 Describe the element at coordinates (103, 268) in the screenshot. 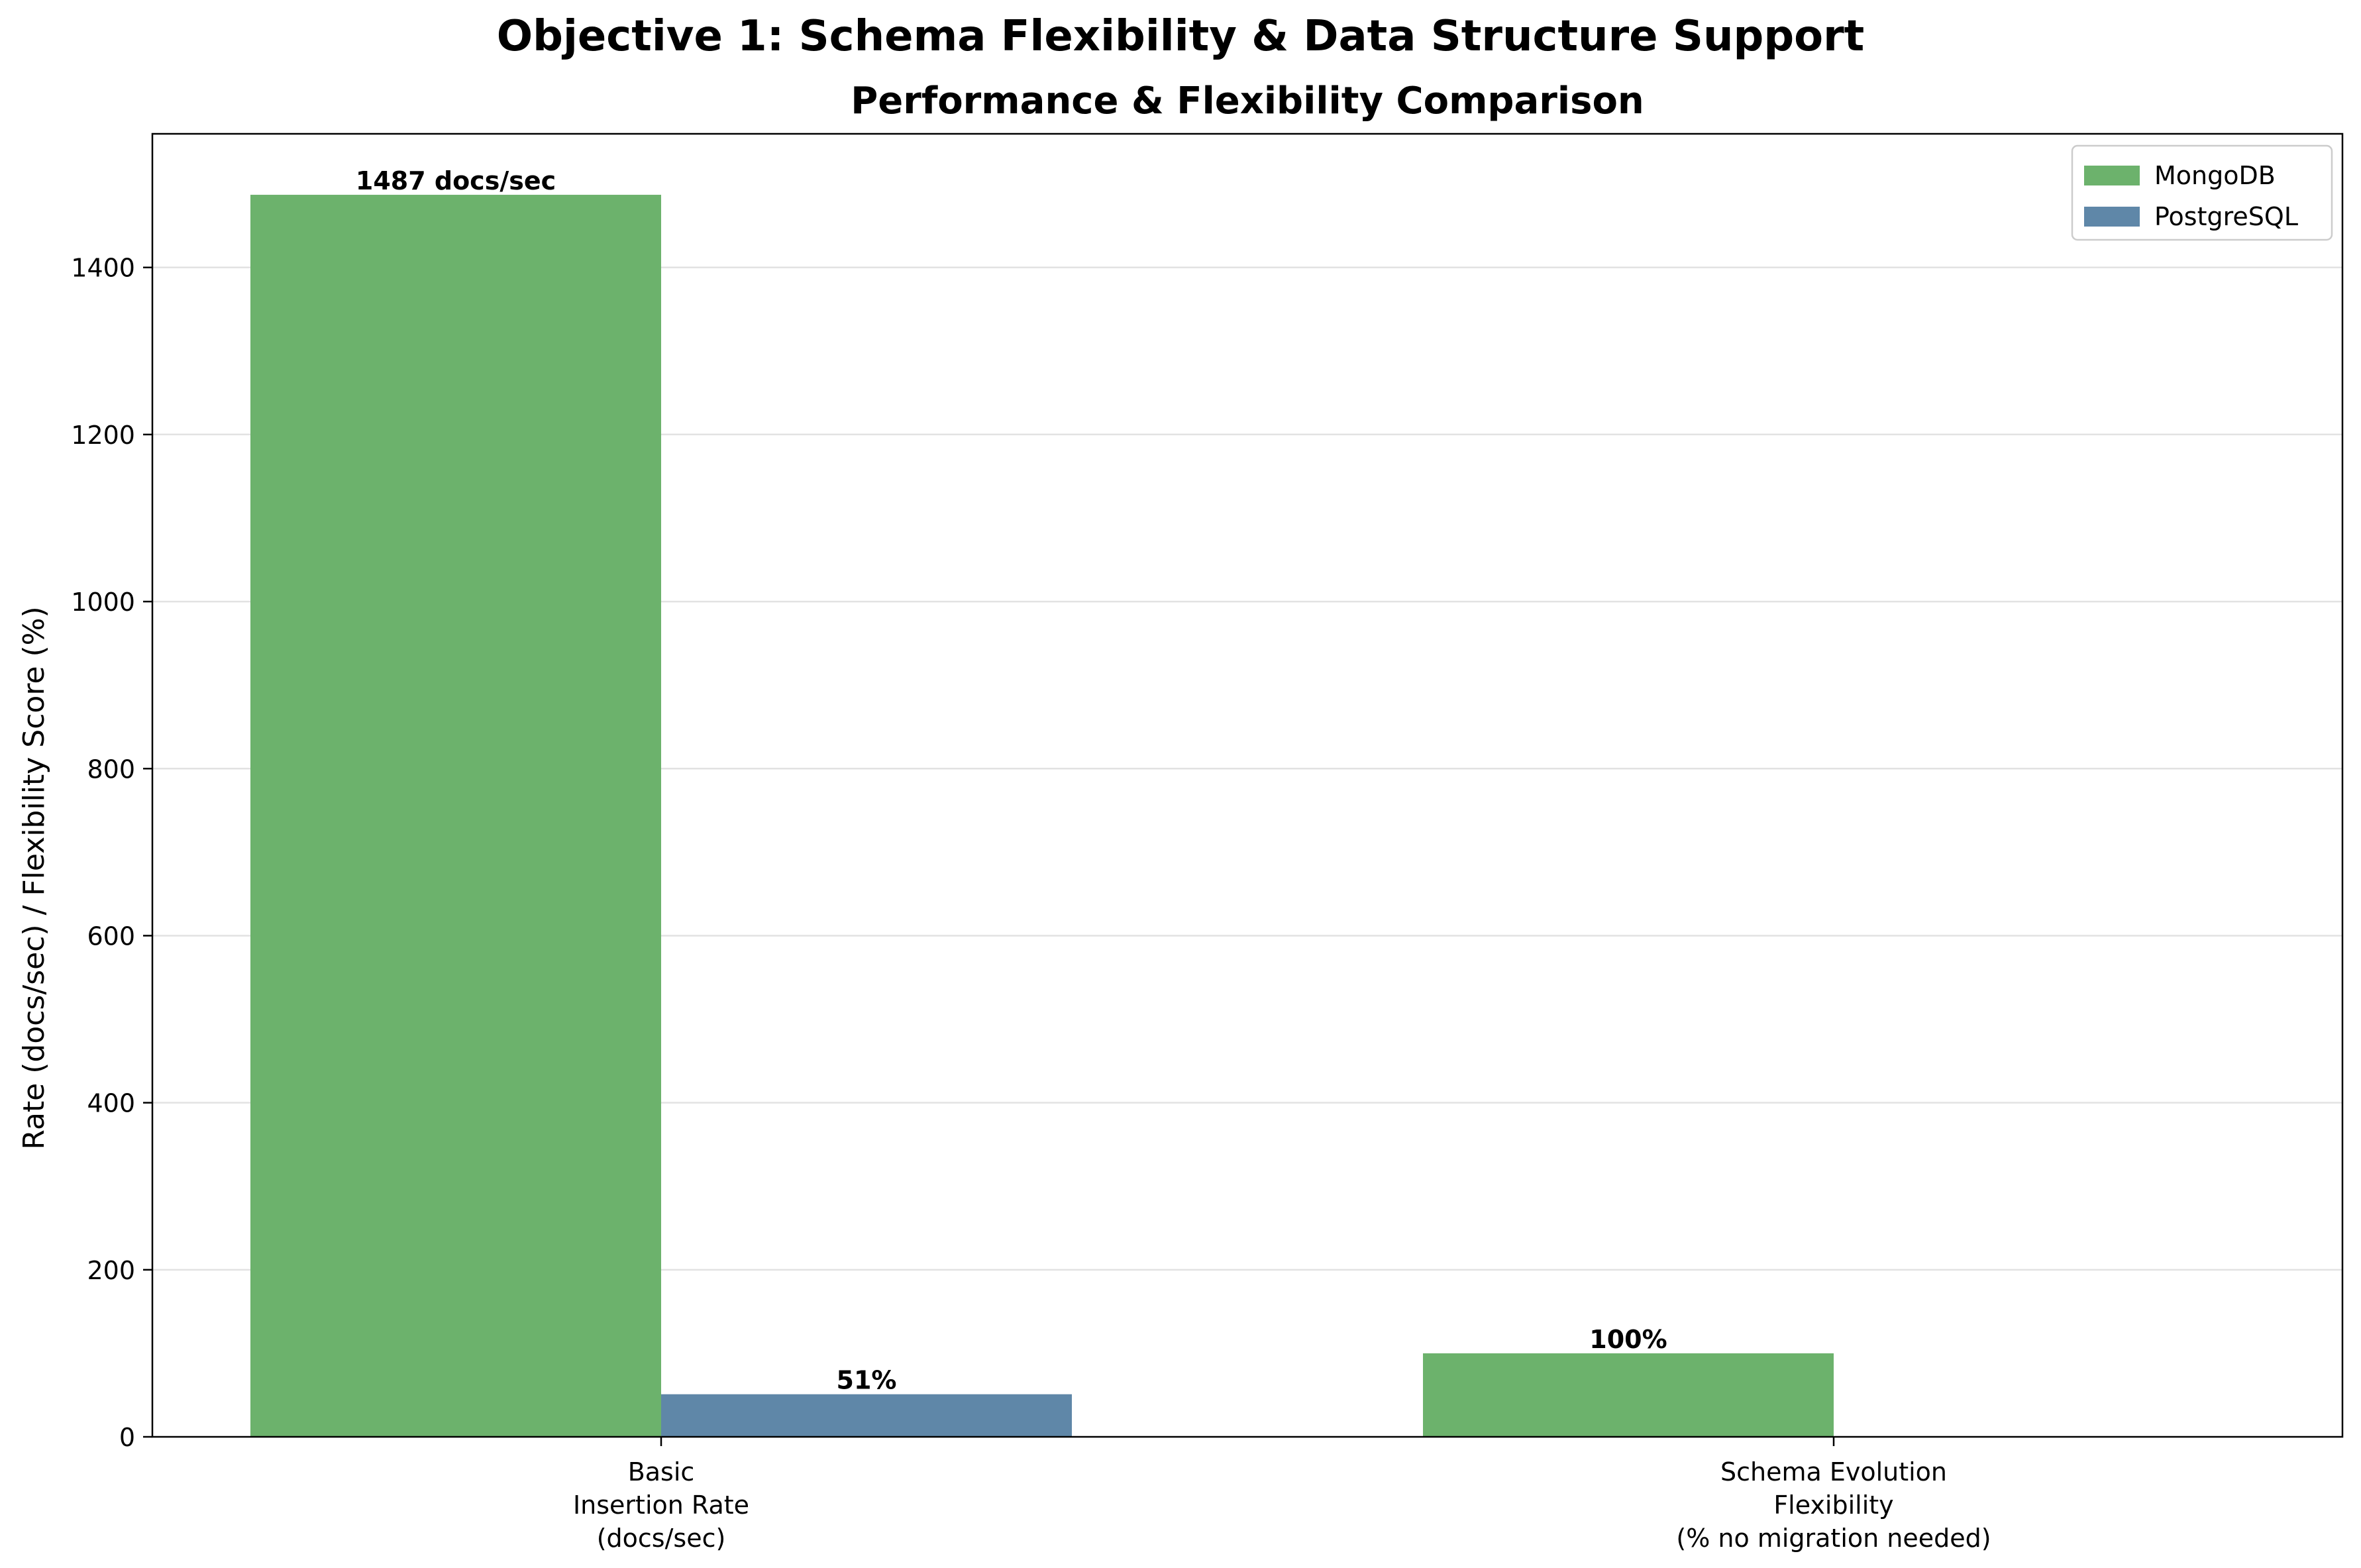

I see `y-tick-label: 1400` at that location.